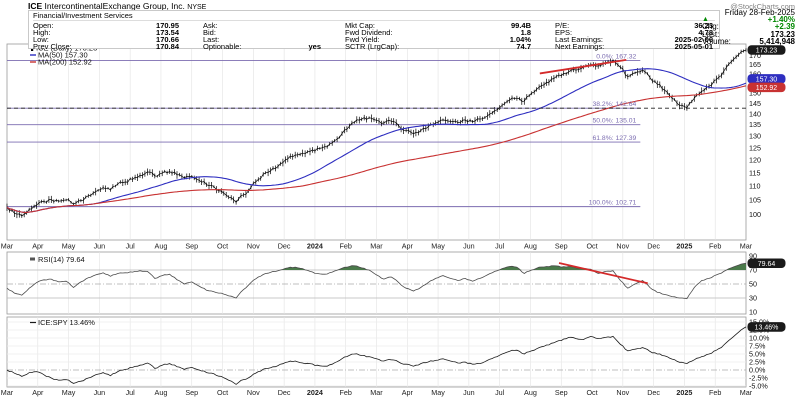 The width and height of the screenshot is (800, 400). I want to click on ma50-legend-label: MA(50) 157.30, so click(63, 55).